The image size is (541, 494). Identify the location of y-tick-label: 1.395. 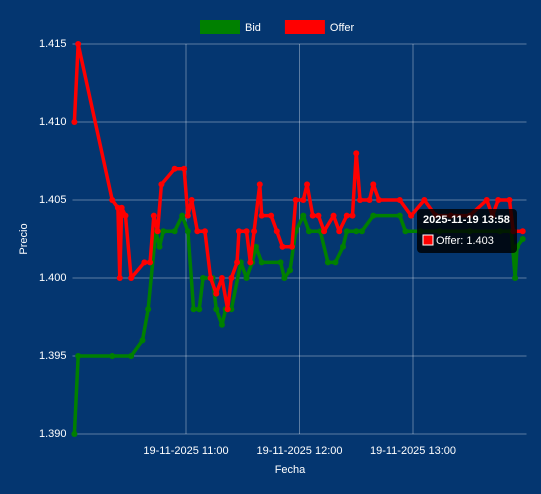
(53, 356).